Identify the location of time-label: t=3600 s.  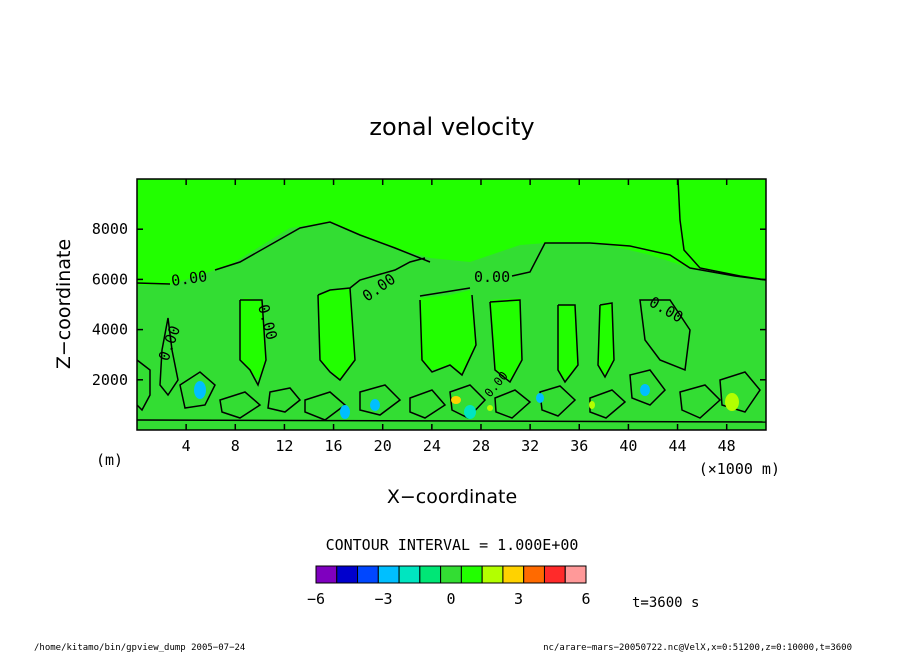
(665, 603).